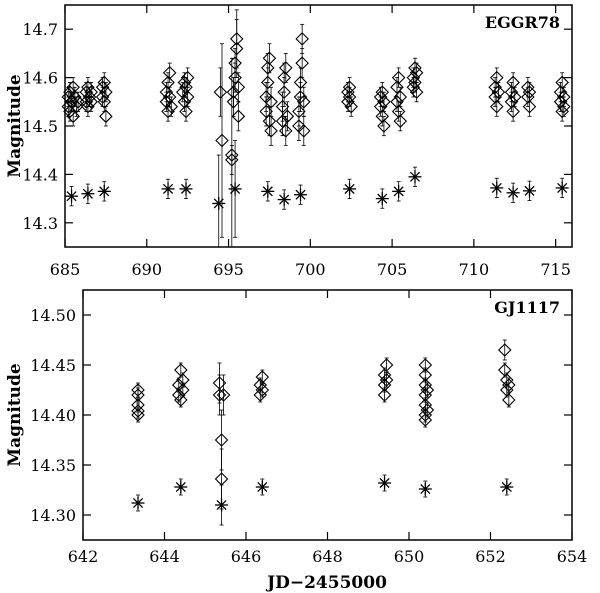 The width and height of the screenshot is (600, 593). I want to click on x-tick-label: 644, so click(164, 556).